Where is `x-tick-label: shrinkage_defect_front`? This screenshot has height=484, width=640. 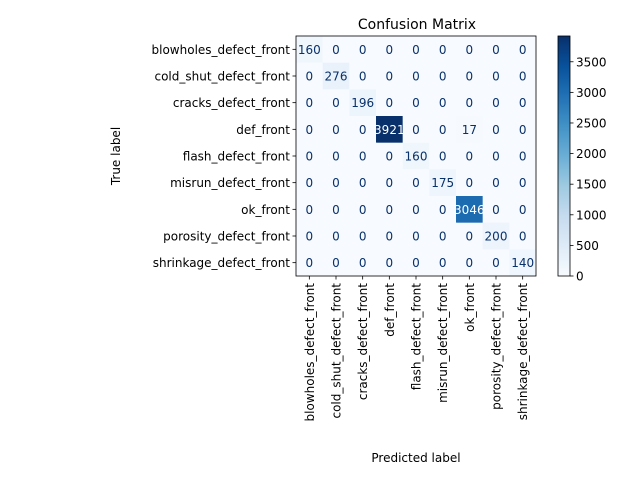 x-tick-label: shrinkage_defect_front is located at coordinates (523, 352).